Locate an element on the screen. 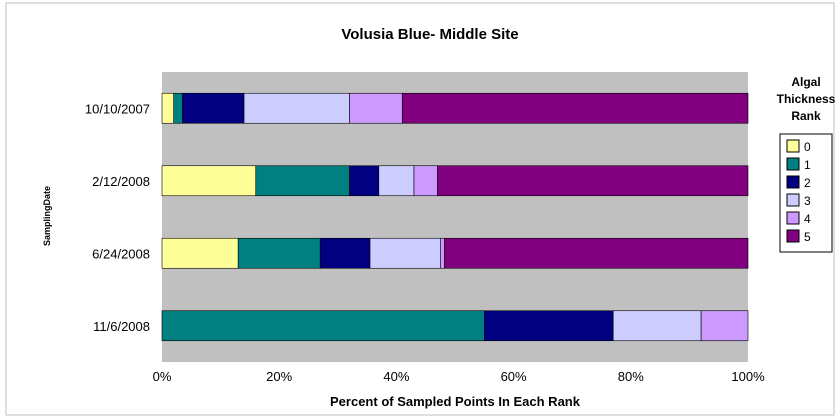 This screenshot has width=840, height=418. x-tick-label: 80% is located at coordinates (631, 376).